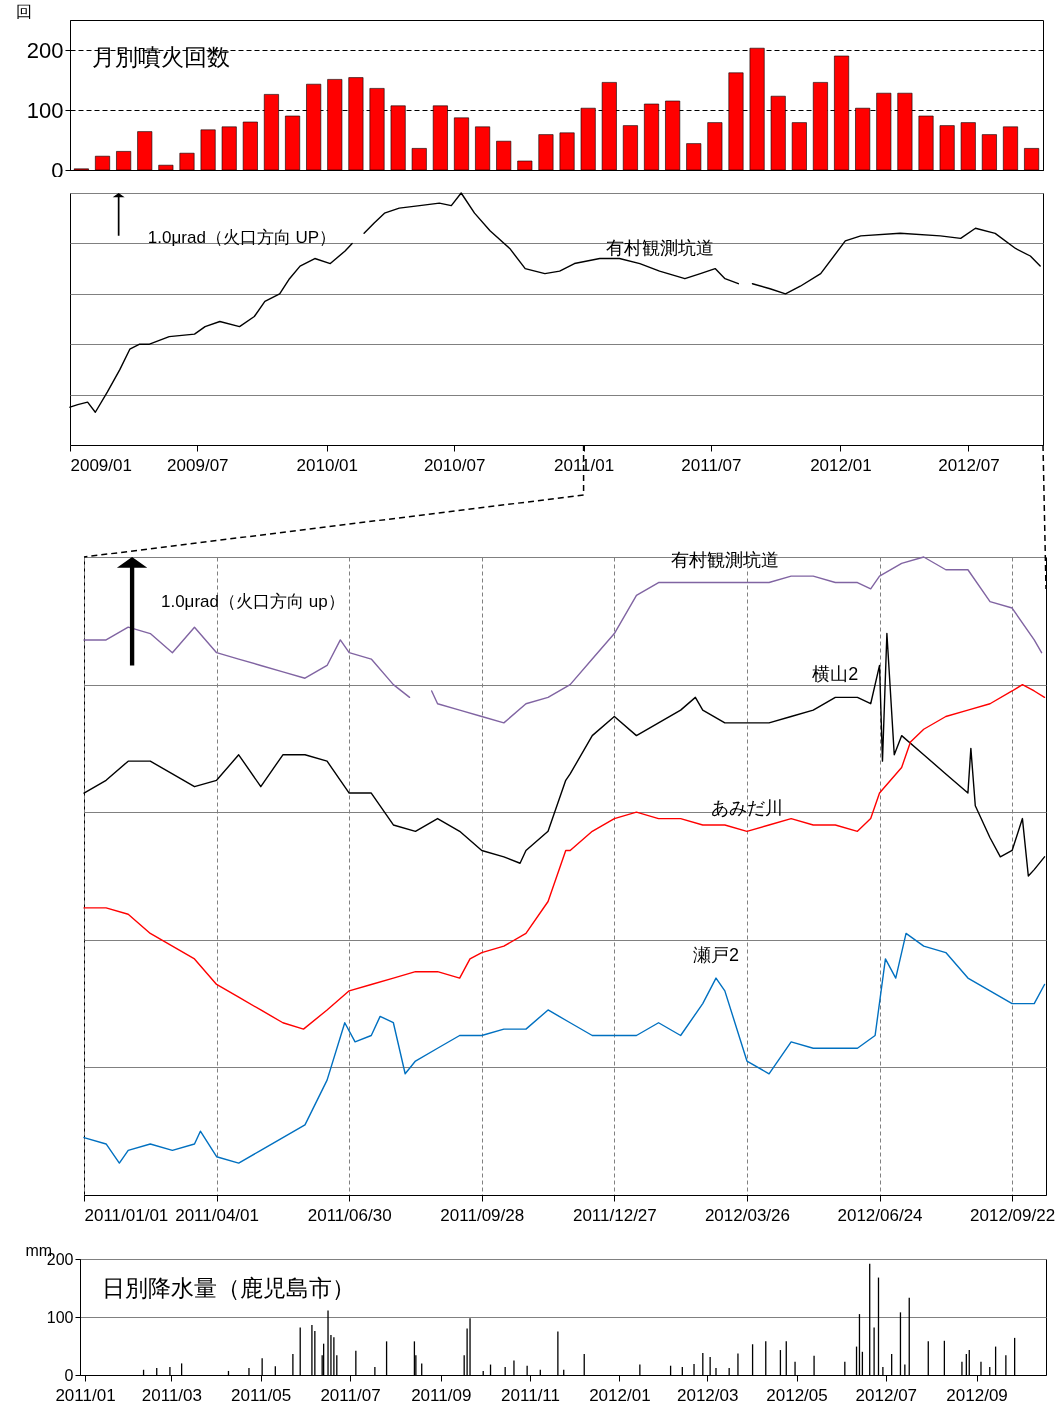  Describe the element at coordinates (977, 1395) in the screenshot. I see `x-tick-label: 2012/09` at that location.